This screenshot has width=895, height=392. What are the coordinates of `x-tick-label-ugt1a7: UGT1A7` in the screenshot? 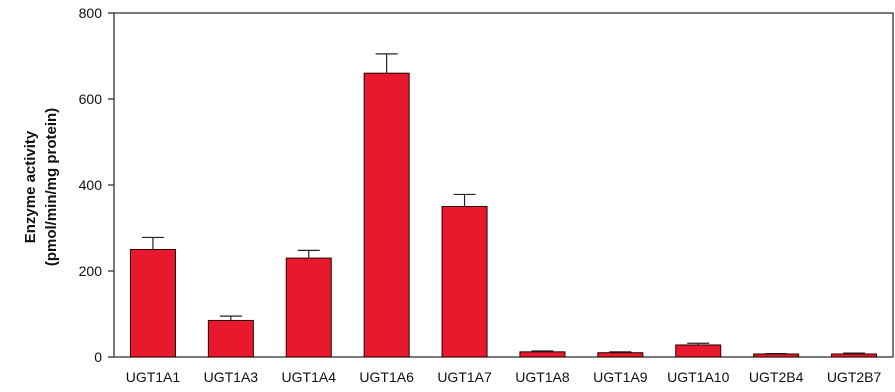 It's located at (464, 377).